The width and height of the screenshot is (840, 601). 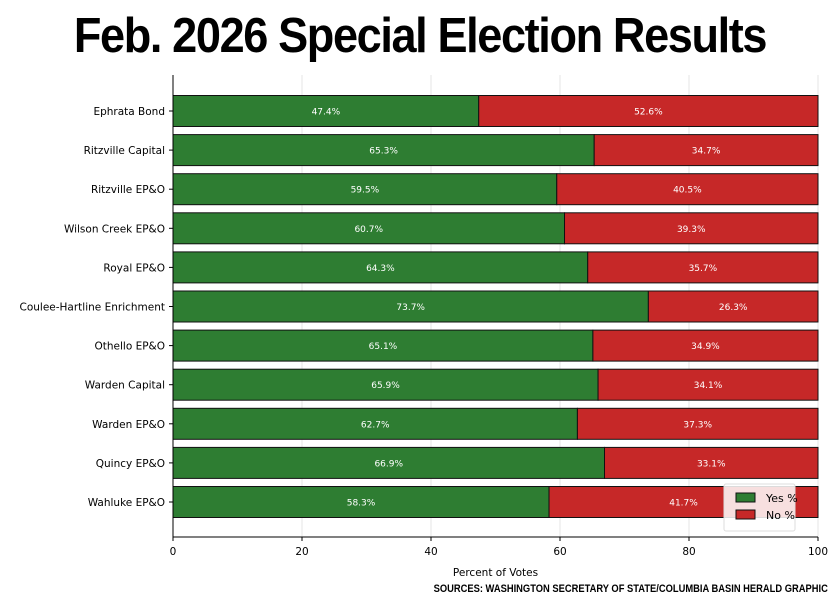 I want to click on legend-label: Yes %, so click(x=781, y=498).